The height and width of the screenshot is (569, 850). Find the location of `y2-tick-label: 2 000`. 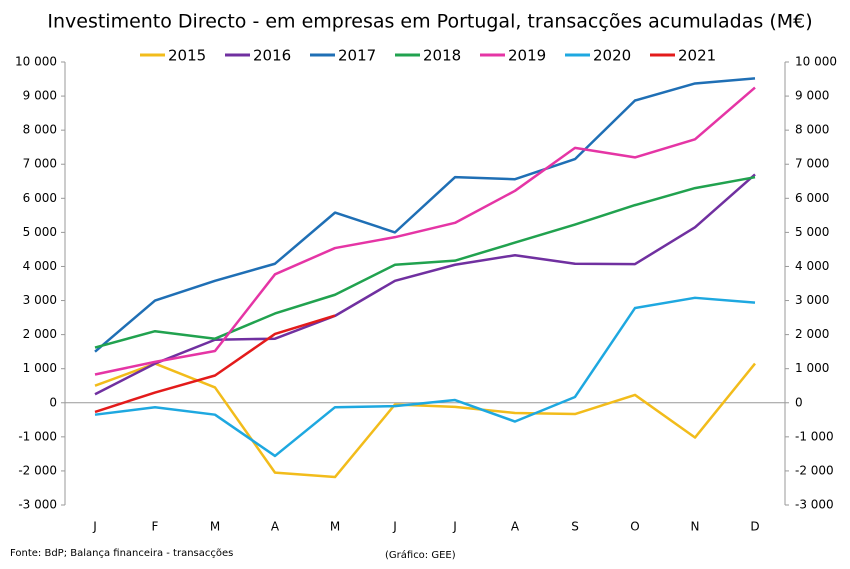

y2-tick-label: 2 000 is located at coordinates (812, 334).